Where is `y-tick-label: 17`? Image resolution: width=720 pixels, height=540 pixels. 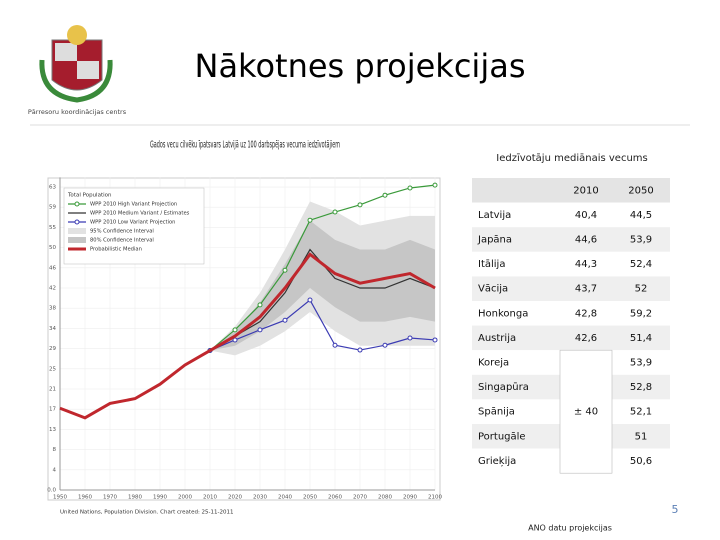 y-tick-label: 17 is located at coordinates (52, 410).